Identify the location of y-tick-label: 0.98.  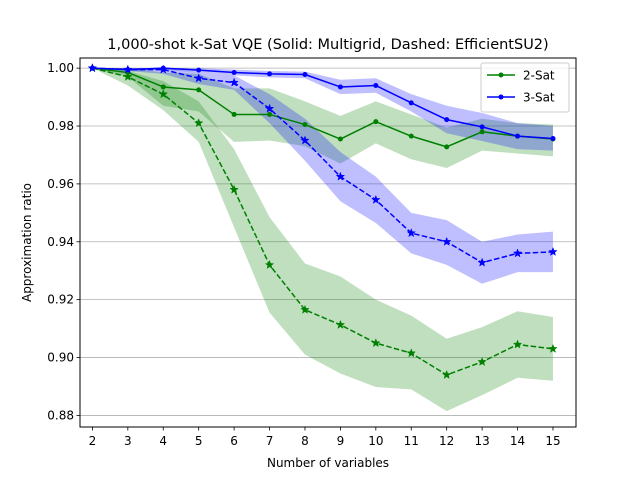
(60, 126).